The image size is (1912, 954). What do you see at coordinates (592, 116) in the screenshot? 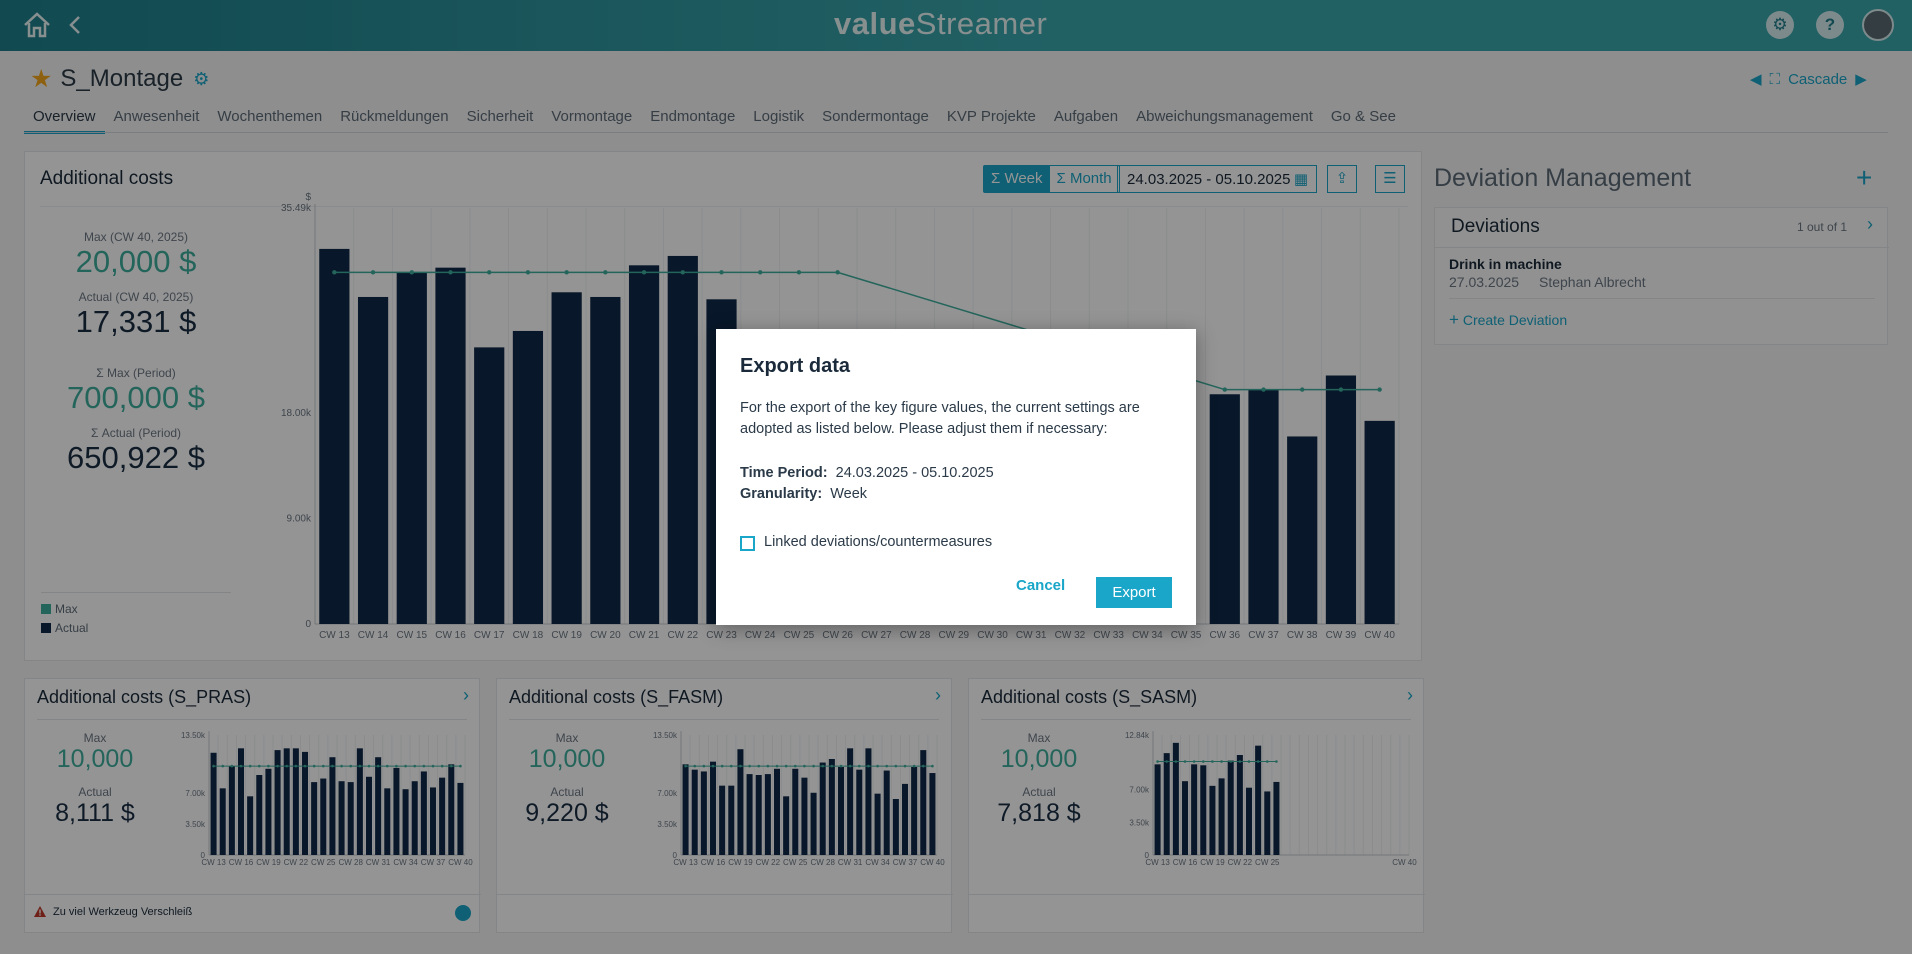
I see `tab-vormontage: Vormontage` at bounding box center [592, 116].